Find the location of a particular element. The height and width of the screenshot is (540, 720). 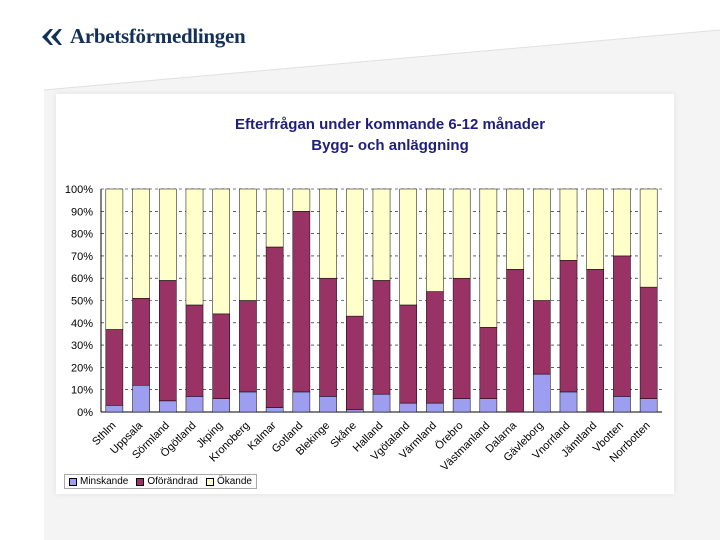

legend-swatch-oforandrad is located at coordinates (140, 481).